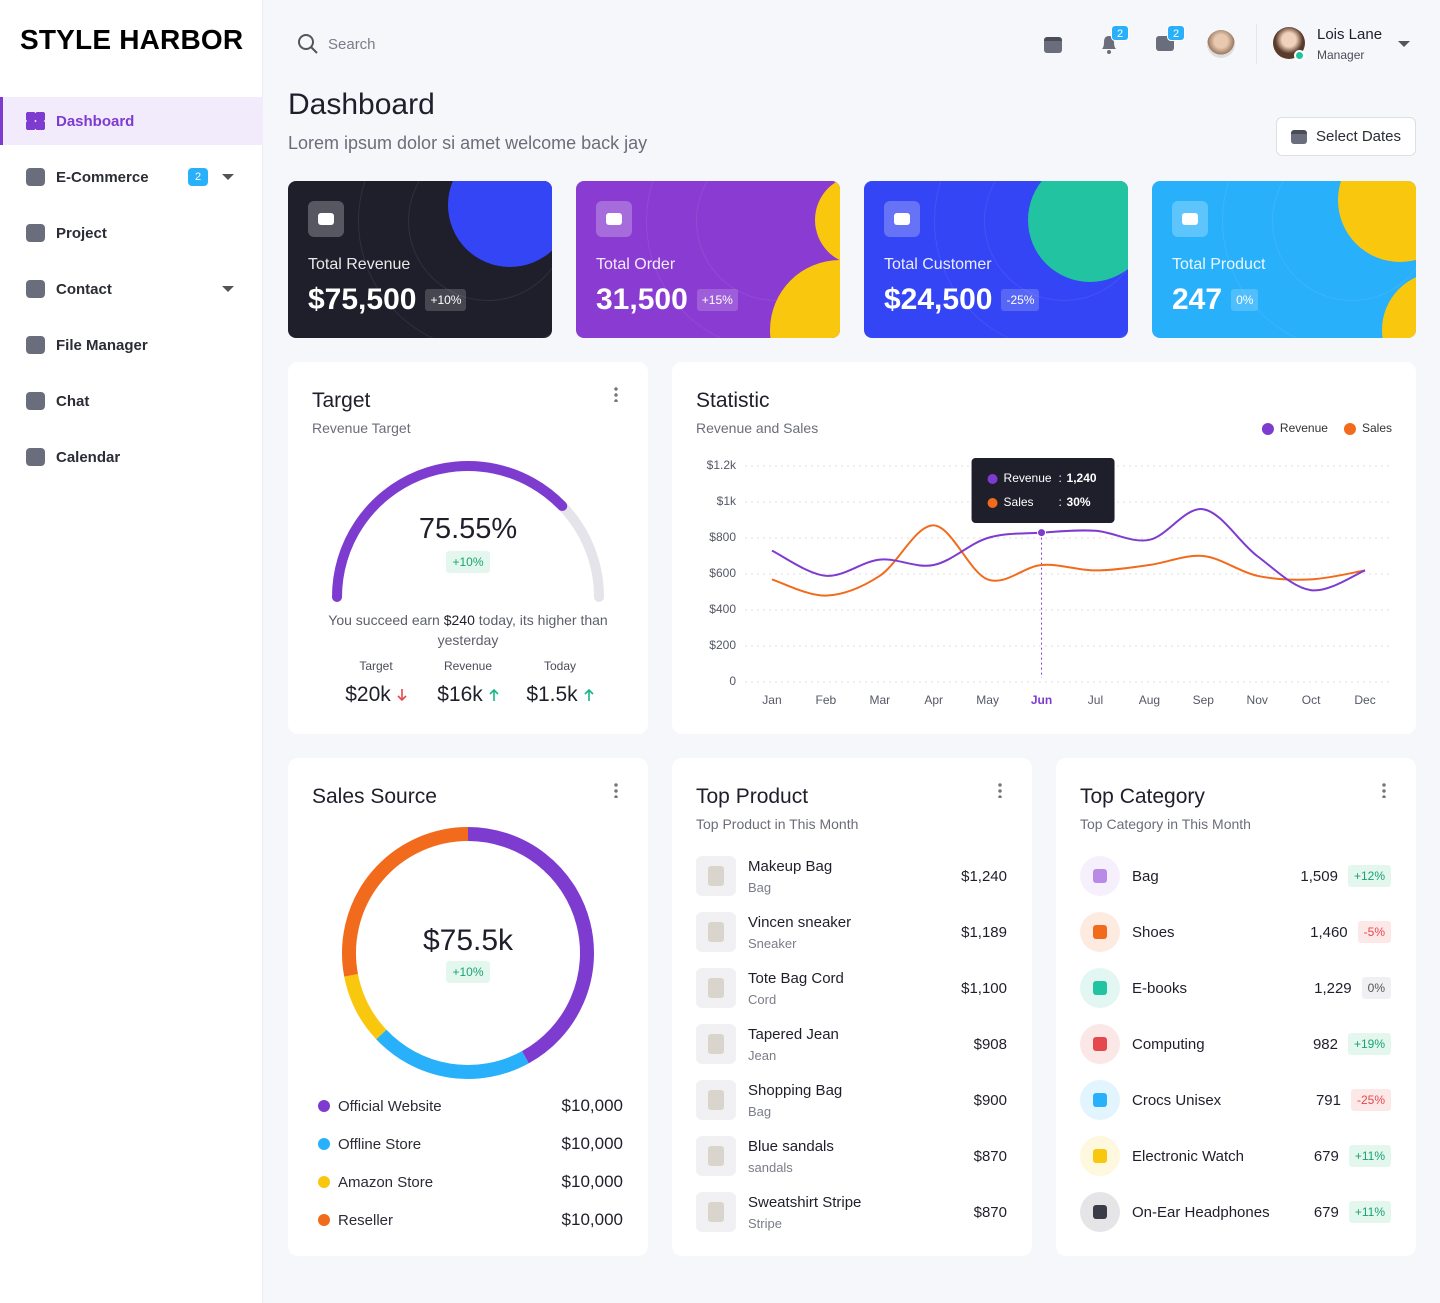  What do you see at coordinates (861, 1100) in the screenshot?
I see `product-info: Shopping Bag Bag` at bounding box center [861, 1100].